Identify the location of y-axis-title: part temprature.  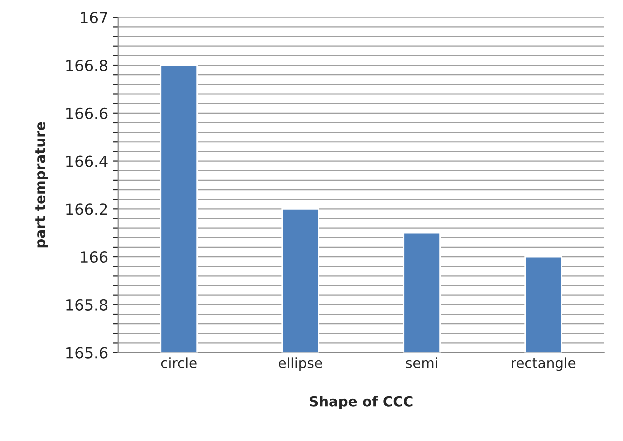
(42, 185).